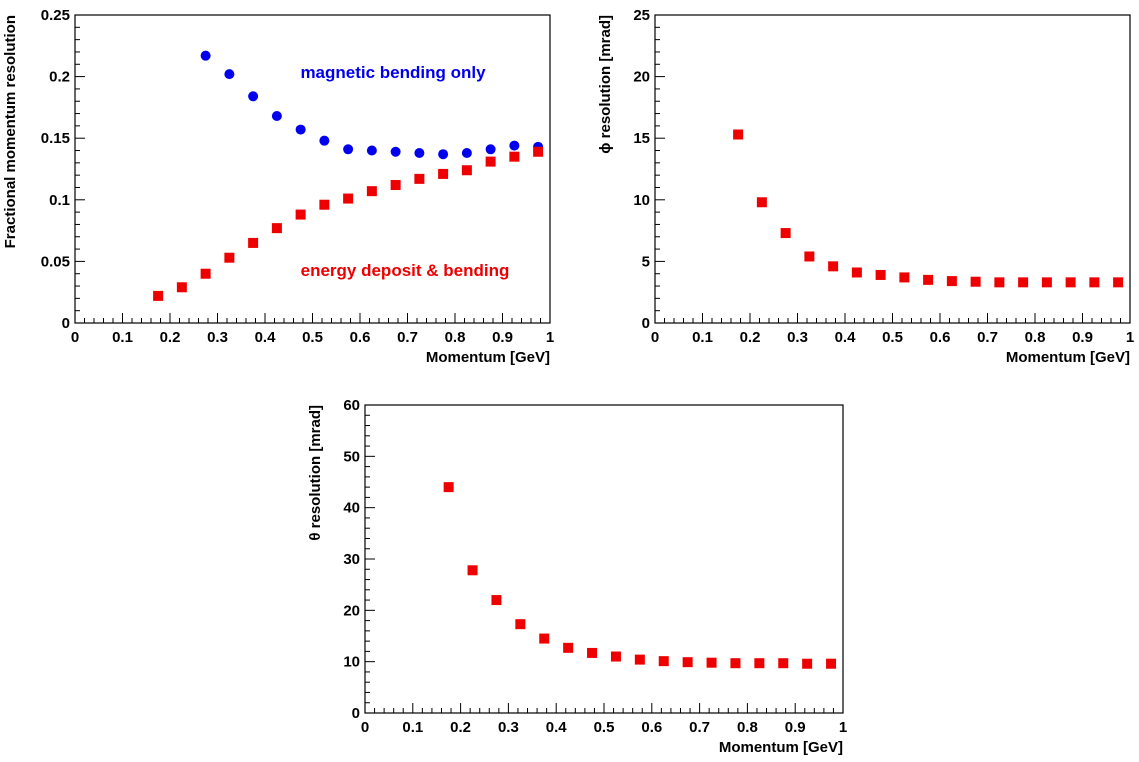 This screenshot has width=1139, height=762. Describe the element at coordinates (641, 15) in the screenshot. I see `y-tick-label: 25` at that location.